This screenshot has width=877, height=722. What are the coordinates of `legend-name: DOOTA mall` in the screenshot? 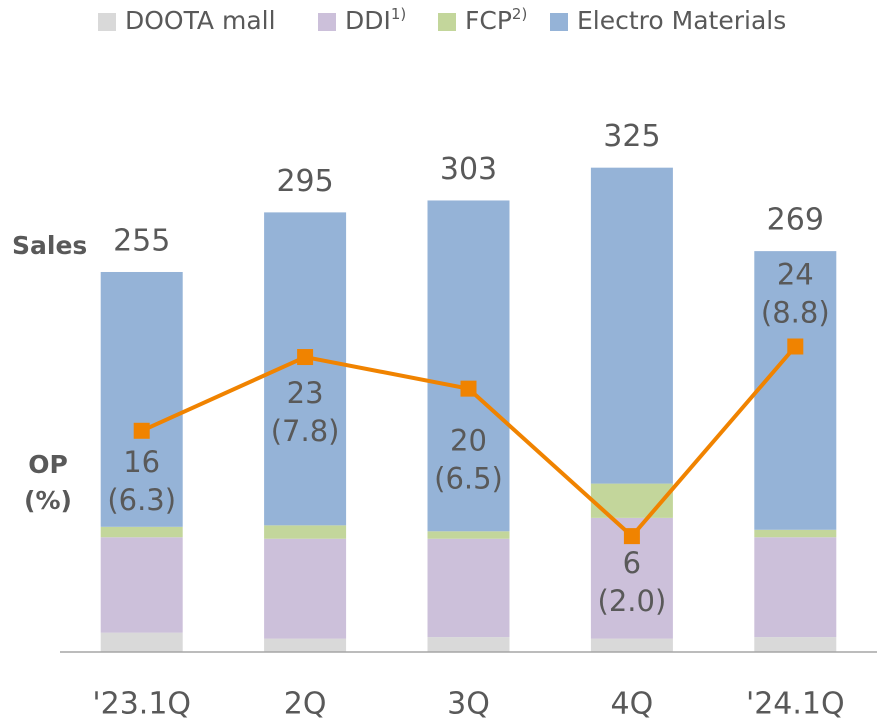 It's located at (200, 20).